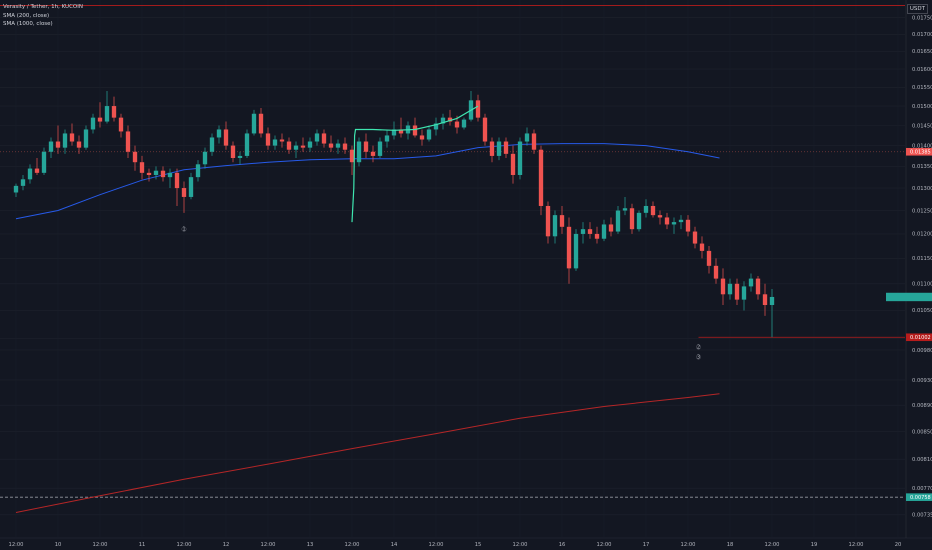  I want to click on currency-button: USDT, so click(917, 9).